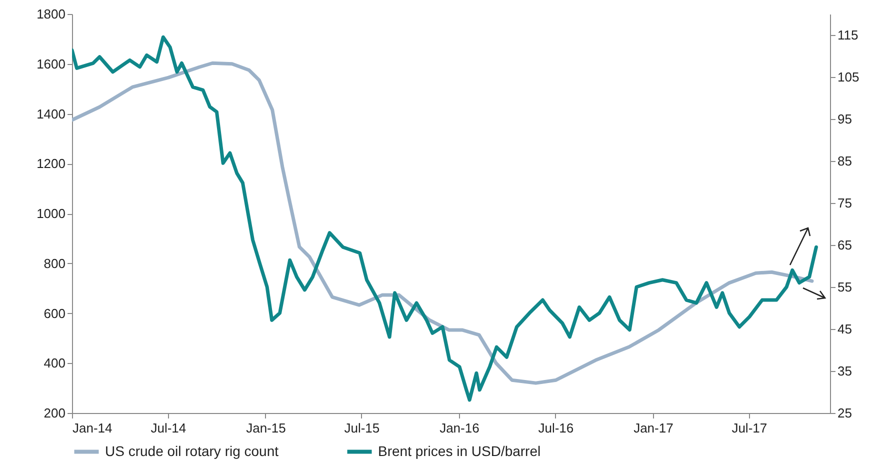 This screenshot has height=468, width=885. I want to click on legend-label: Brent prices in USD/barrel, so click(459, 450).